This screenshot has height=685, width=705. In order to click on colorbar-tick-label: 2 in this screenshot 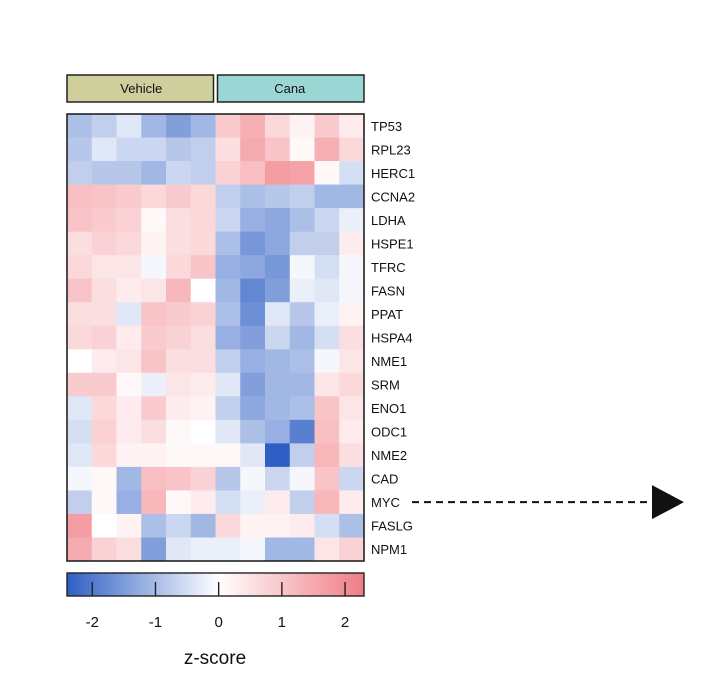, I will do `click(345, 622)`.